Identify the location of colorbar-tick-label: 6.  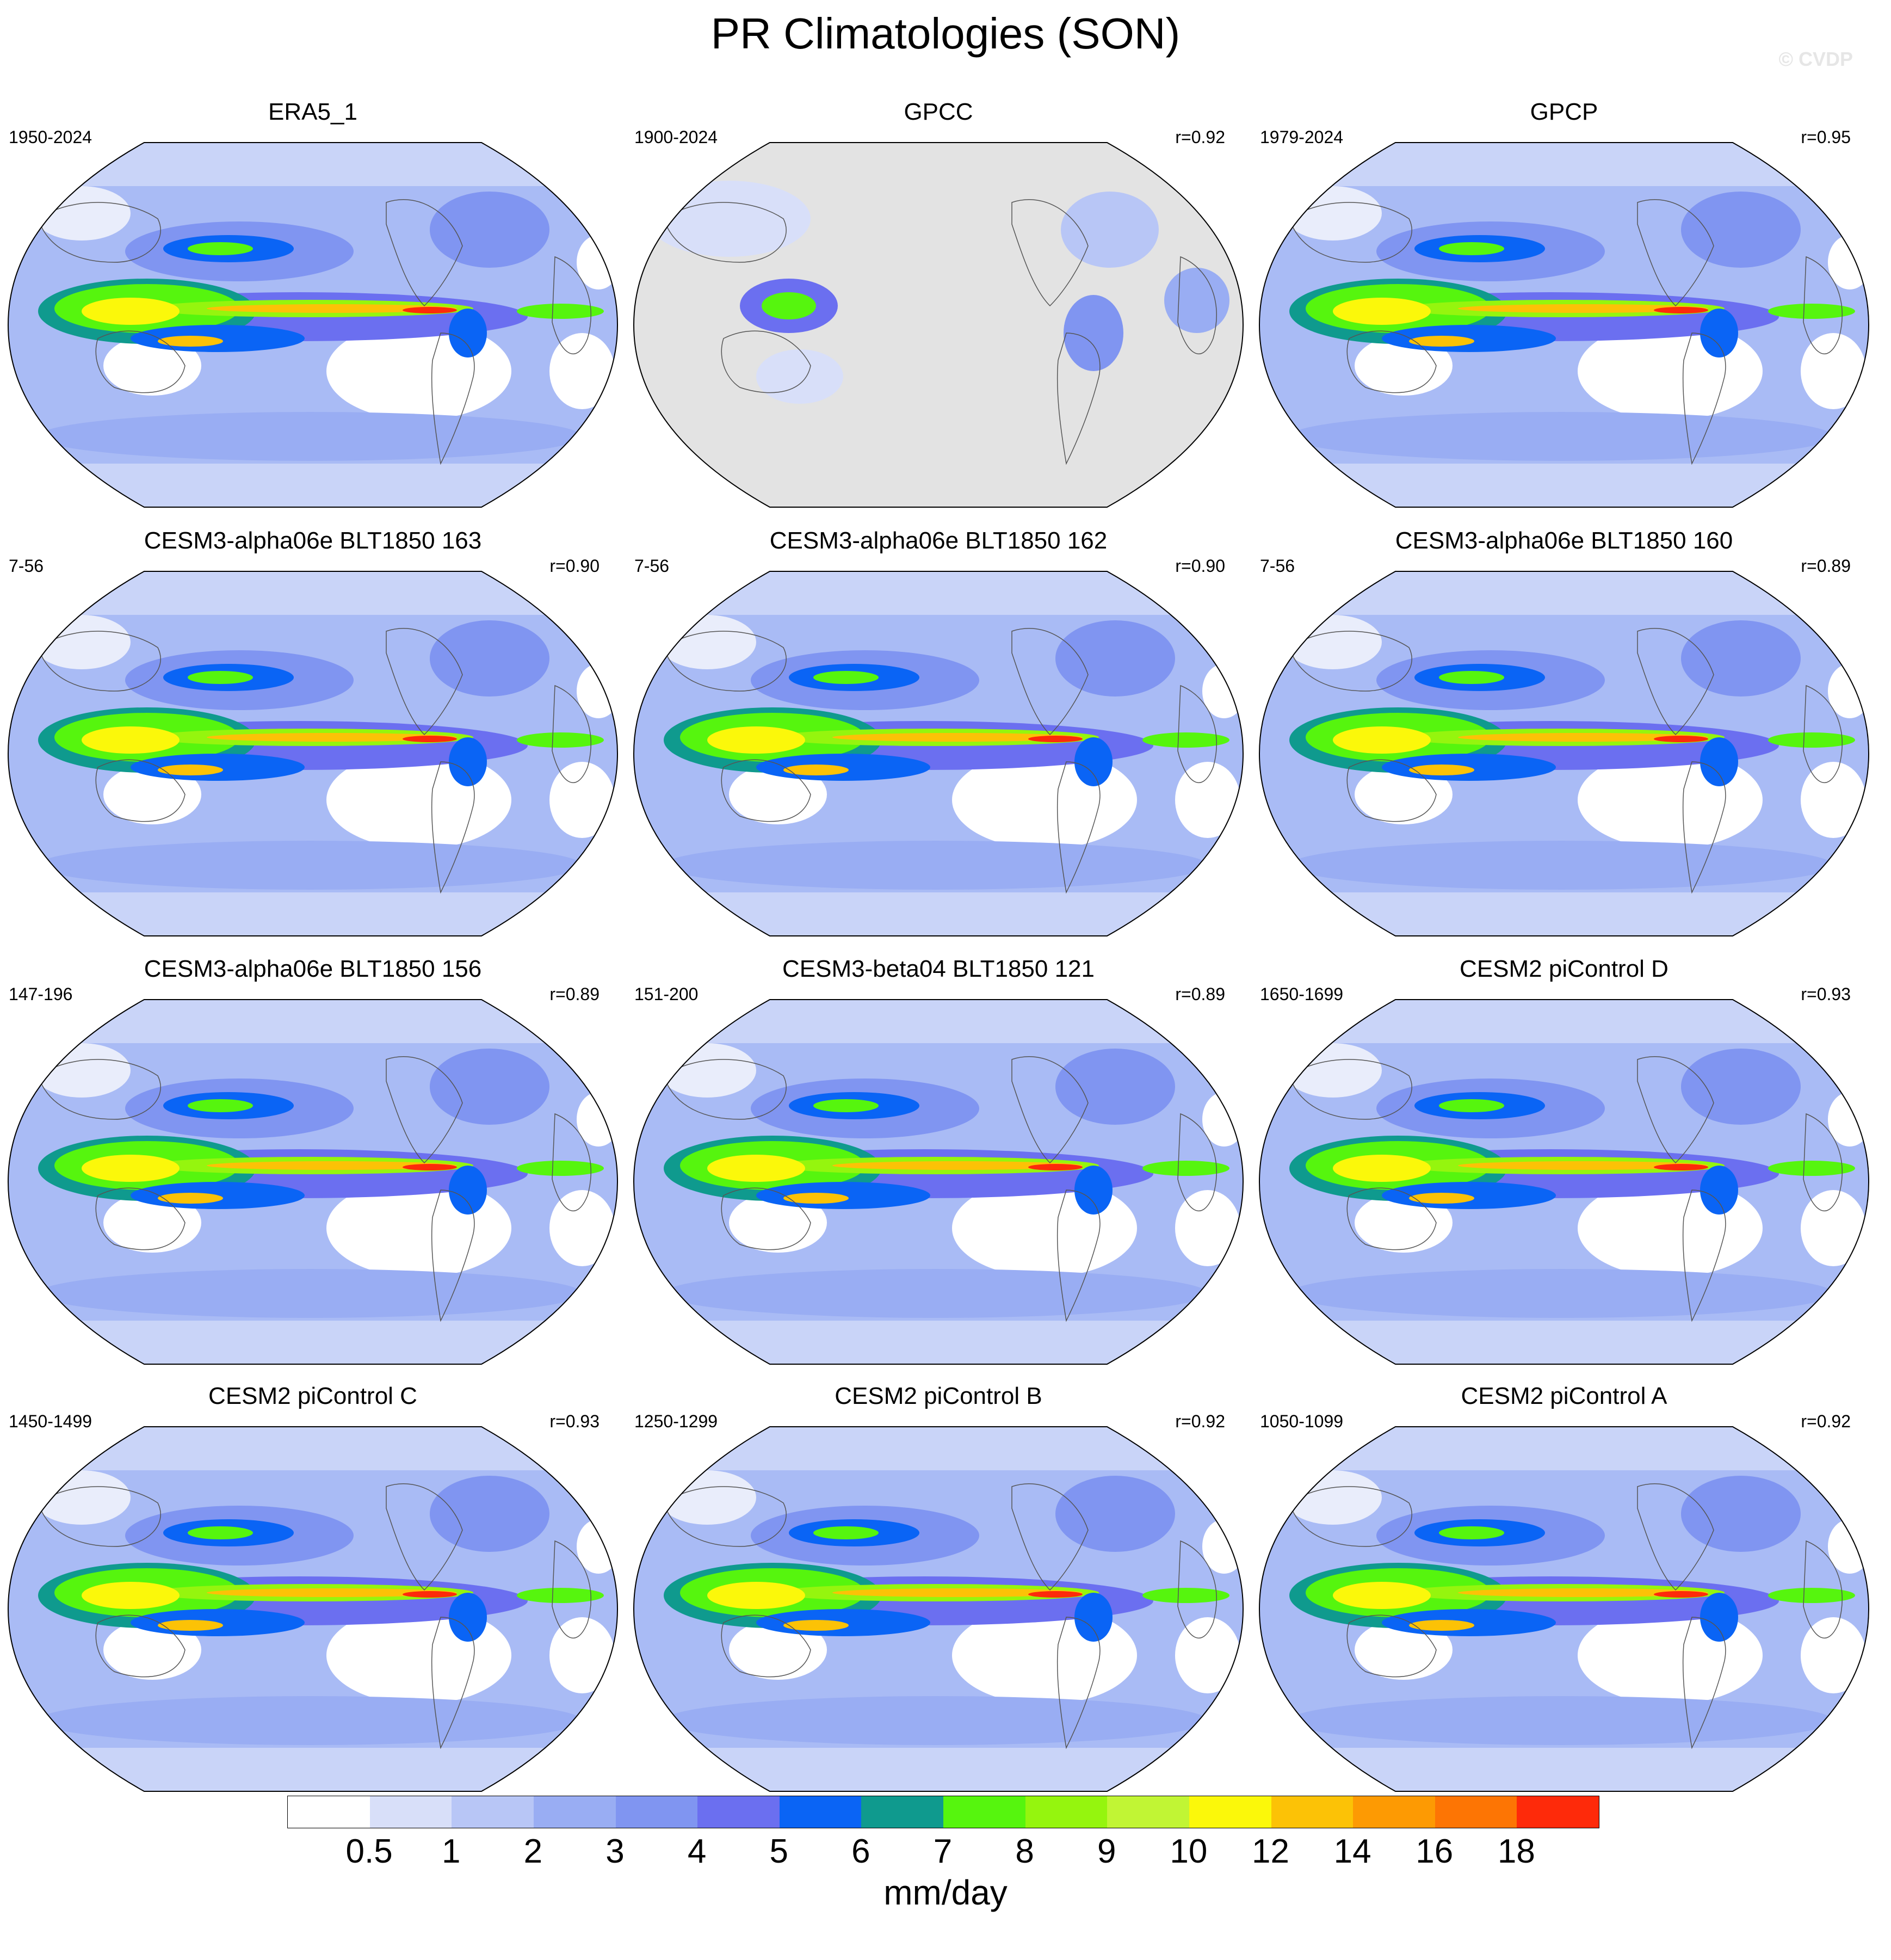
(860, 1851).